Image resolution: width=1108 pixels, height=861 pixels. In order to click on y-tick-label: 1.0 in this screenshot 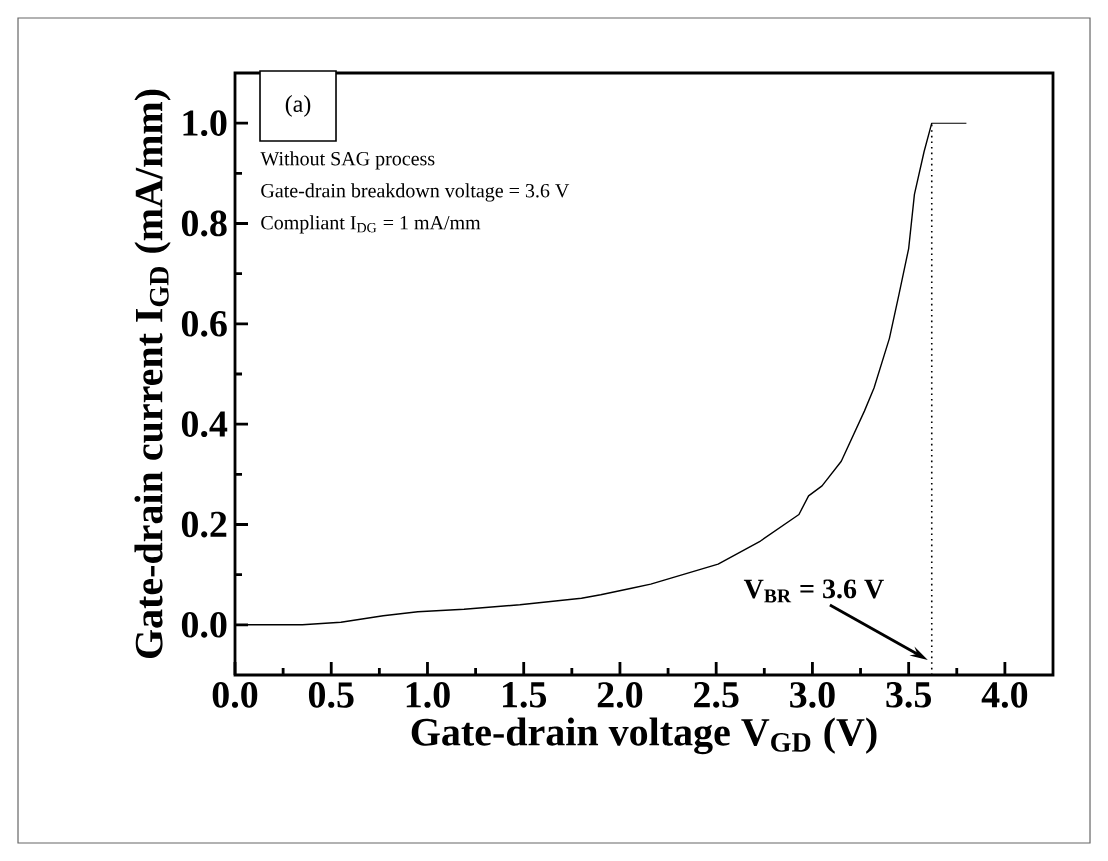, I will do `click(205, 123)`.